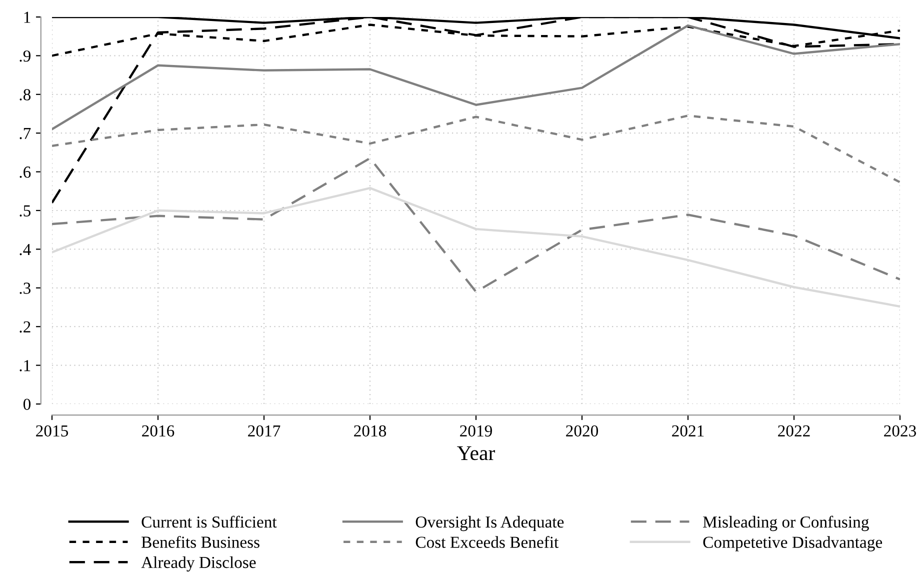 This screenshot has width=919, height=584. Describe the element at coordinates (201, 542) in the screenshot. I see `legend-label: Benefits Business` at that location.